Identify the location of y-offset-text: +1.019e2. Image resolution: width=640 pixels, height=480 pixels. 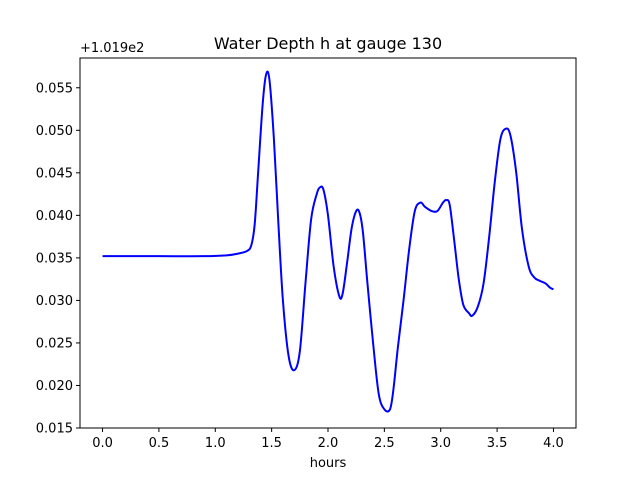
(112, 48).